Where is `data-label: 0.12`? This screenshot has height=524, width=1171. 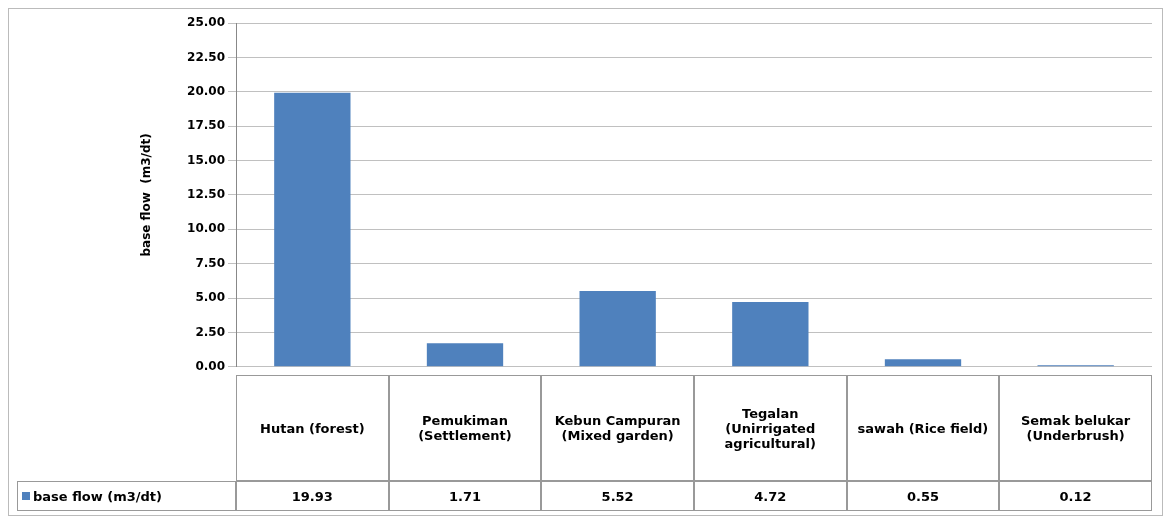
data-label: 0.12 is located at coordinates (1075, 496).